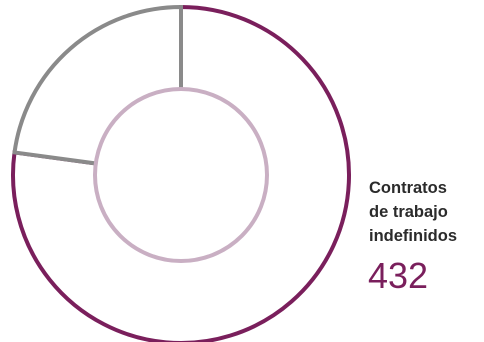 The image size is (484, 342). Describe the element at coordinates (398, 275) in the screenshot. I see `callout-value: 432` at that location.